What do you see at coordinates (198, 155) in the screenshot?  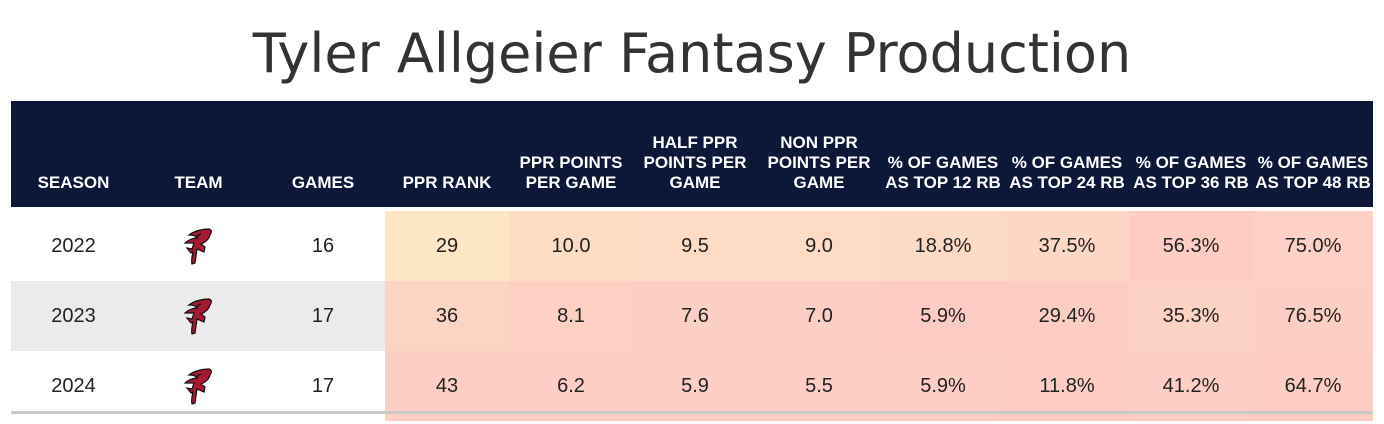 I see `col-header-team: TEAM` at bounding box center [198, 155].